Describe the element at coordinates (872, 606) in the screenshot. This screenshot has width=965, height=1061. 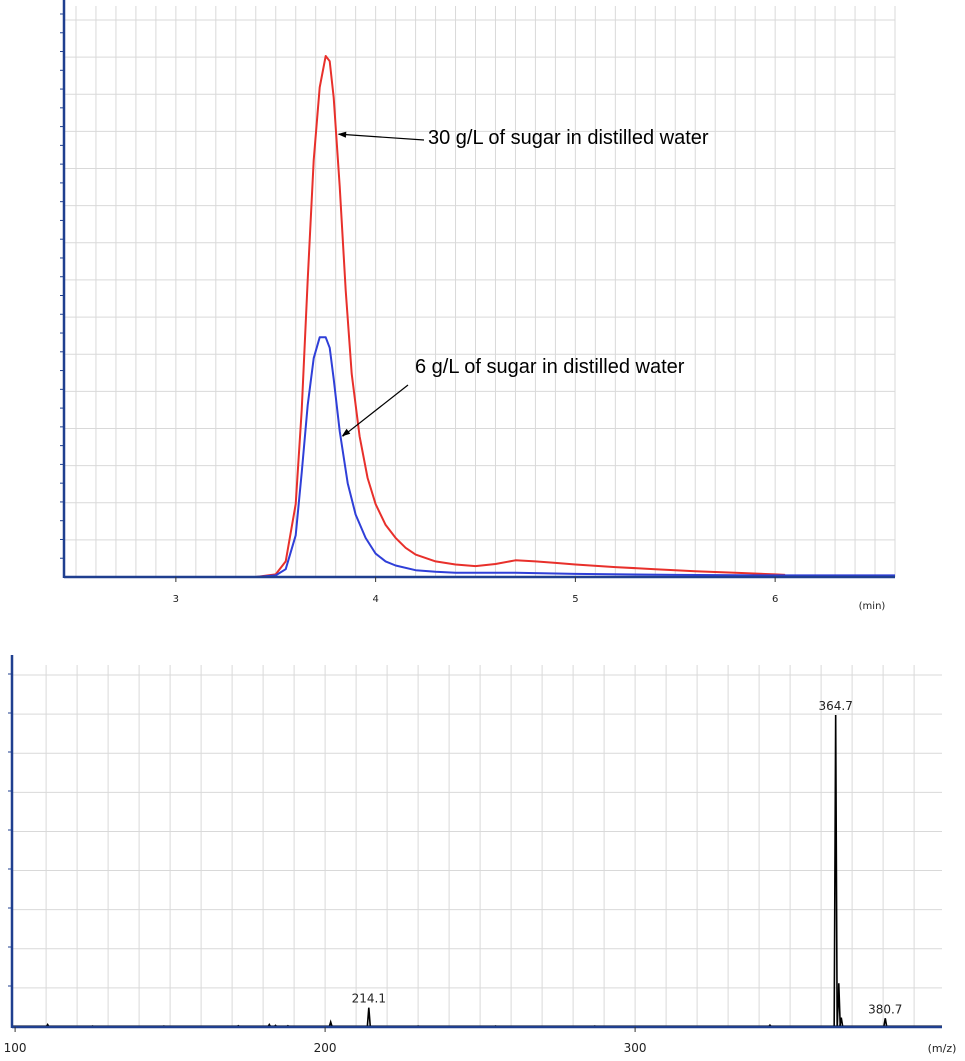
I see `chrom-x-unit: (min)` at that location.